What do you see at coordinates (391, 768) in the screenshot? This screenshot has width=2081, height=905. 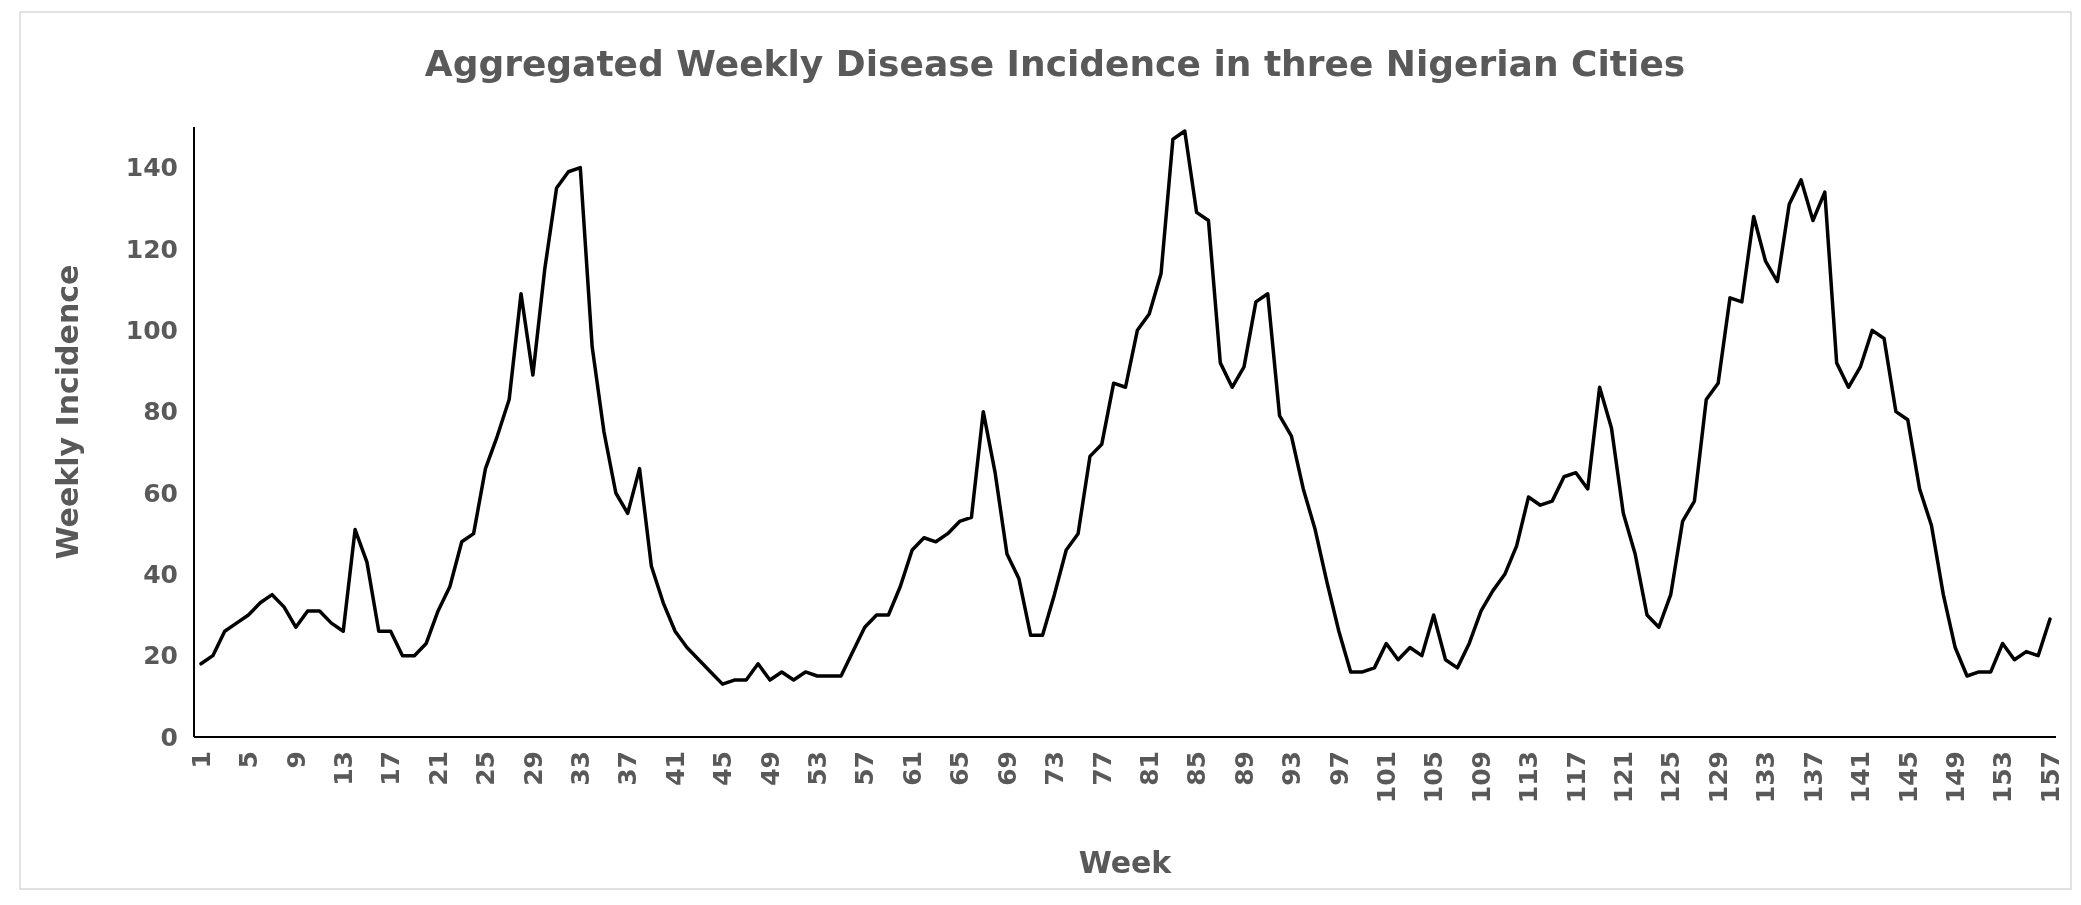 I see `x-tick-label: 17` at bounding box center [391, 768].